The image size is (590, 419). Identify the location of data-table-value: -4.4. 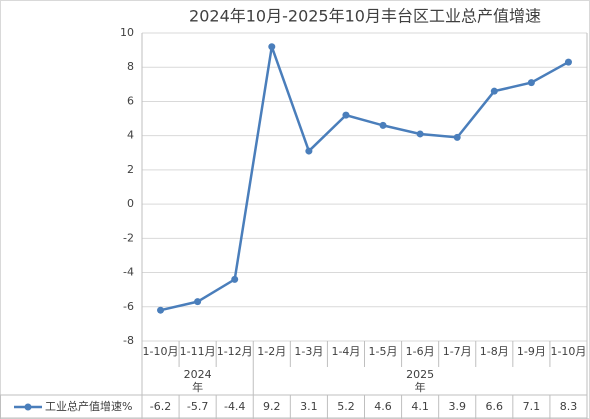
(234, 406).